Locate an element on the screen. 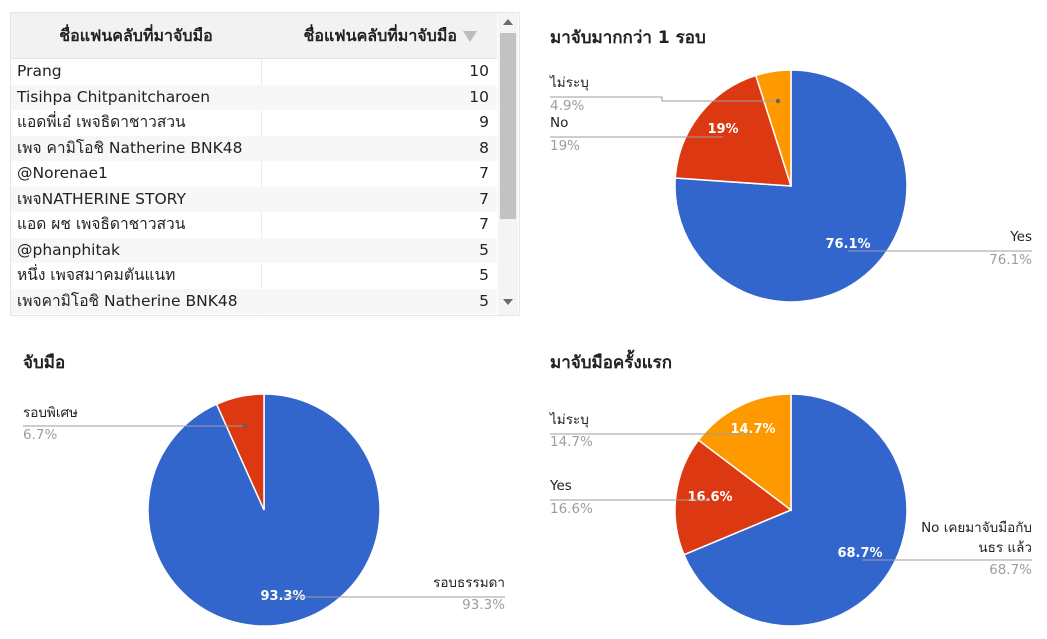  cell-fan-name: แอด ผช เพจธิดาชาวสวน is located at coordinates (101, 224).